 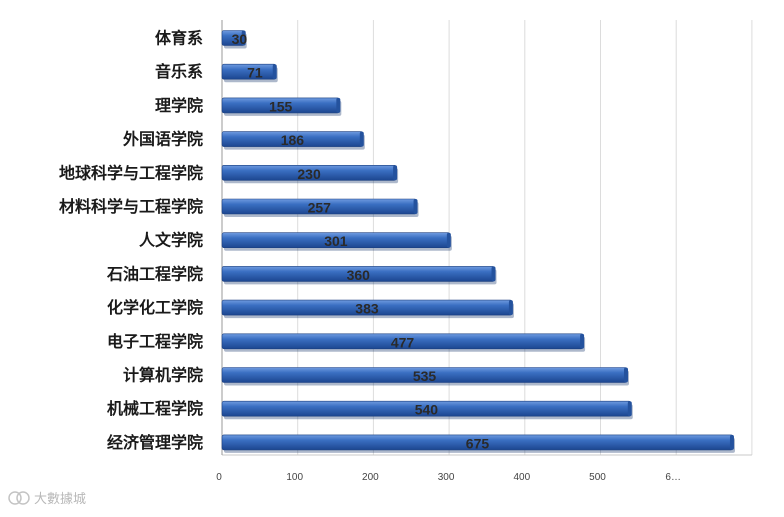 I want to click on data-label: 360, so click(x=359, y=275).